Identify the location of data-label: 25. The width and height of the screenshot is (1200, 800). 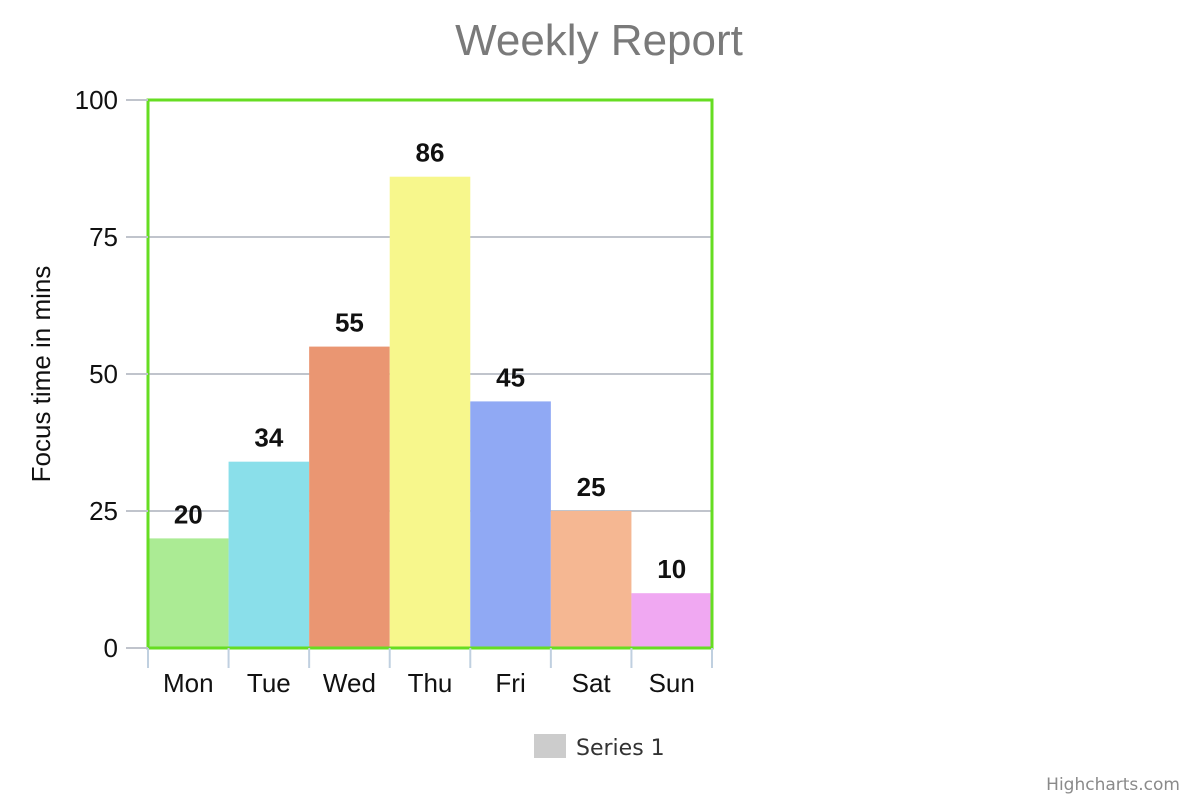
(591, 487).